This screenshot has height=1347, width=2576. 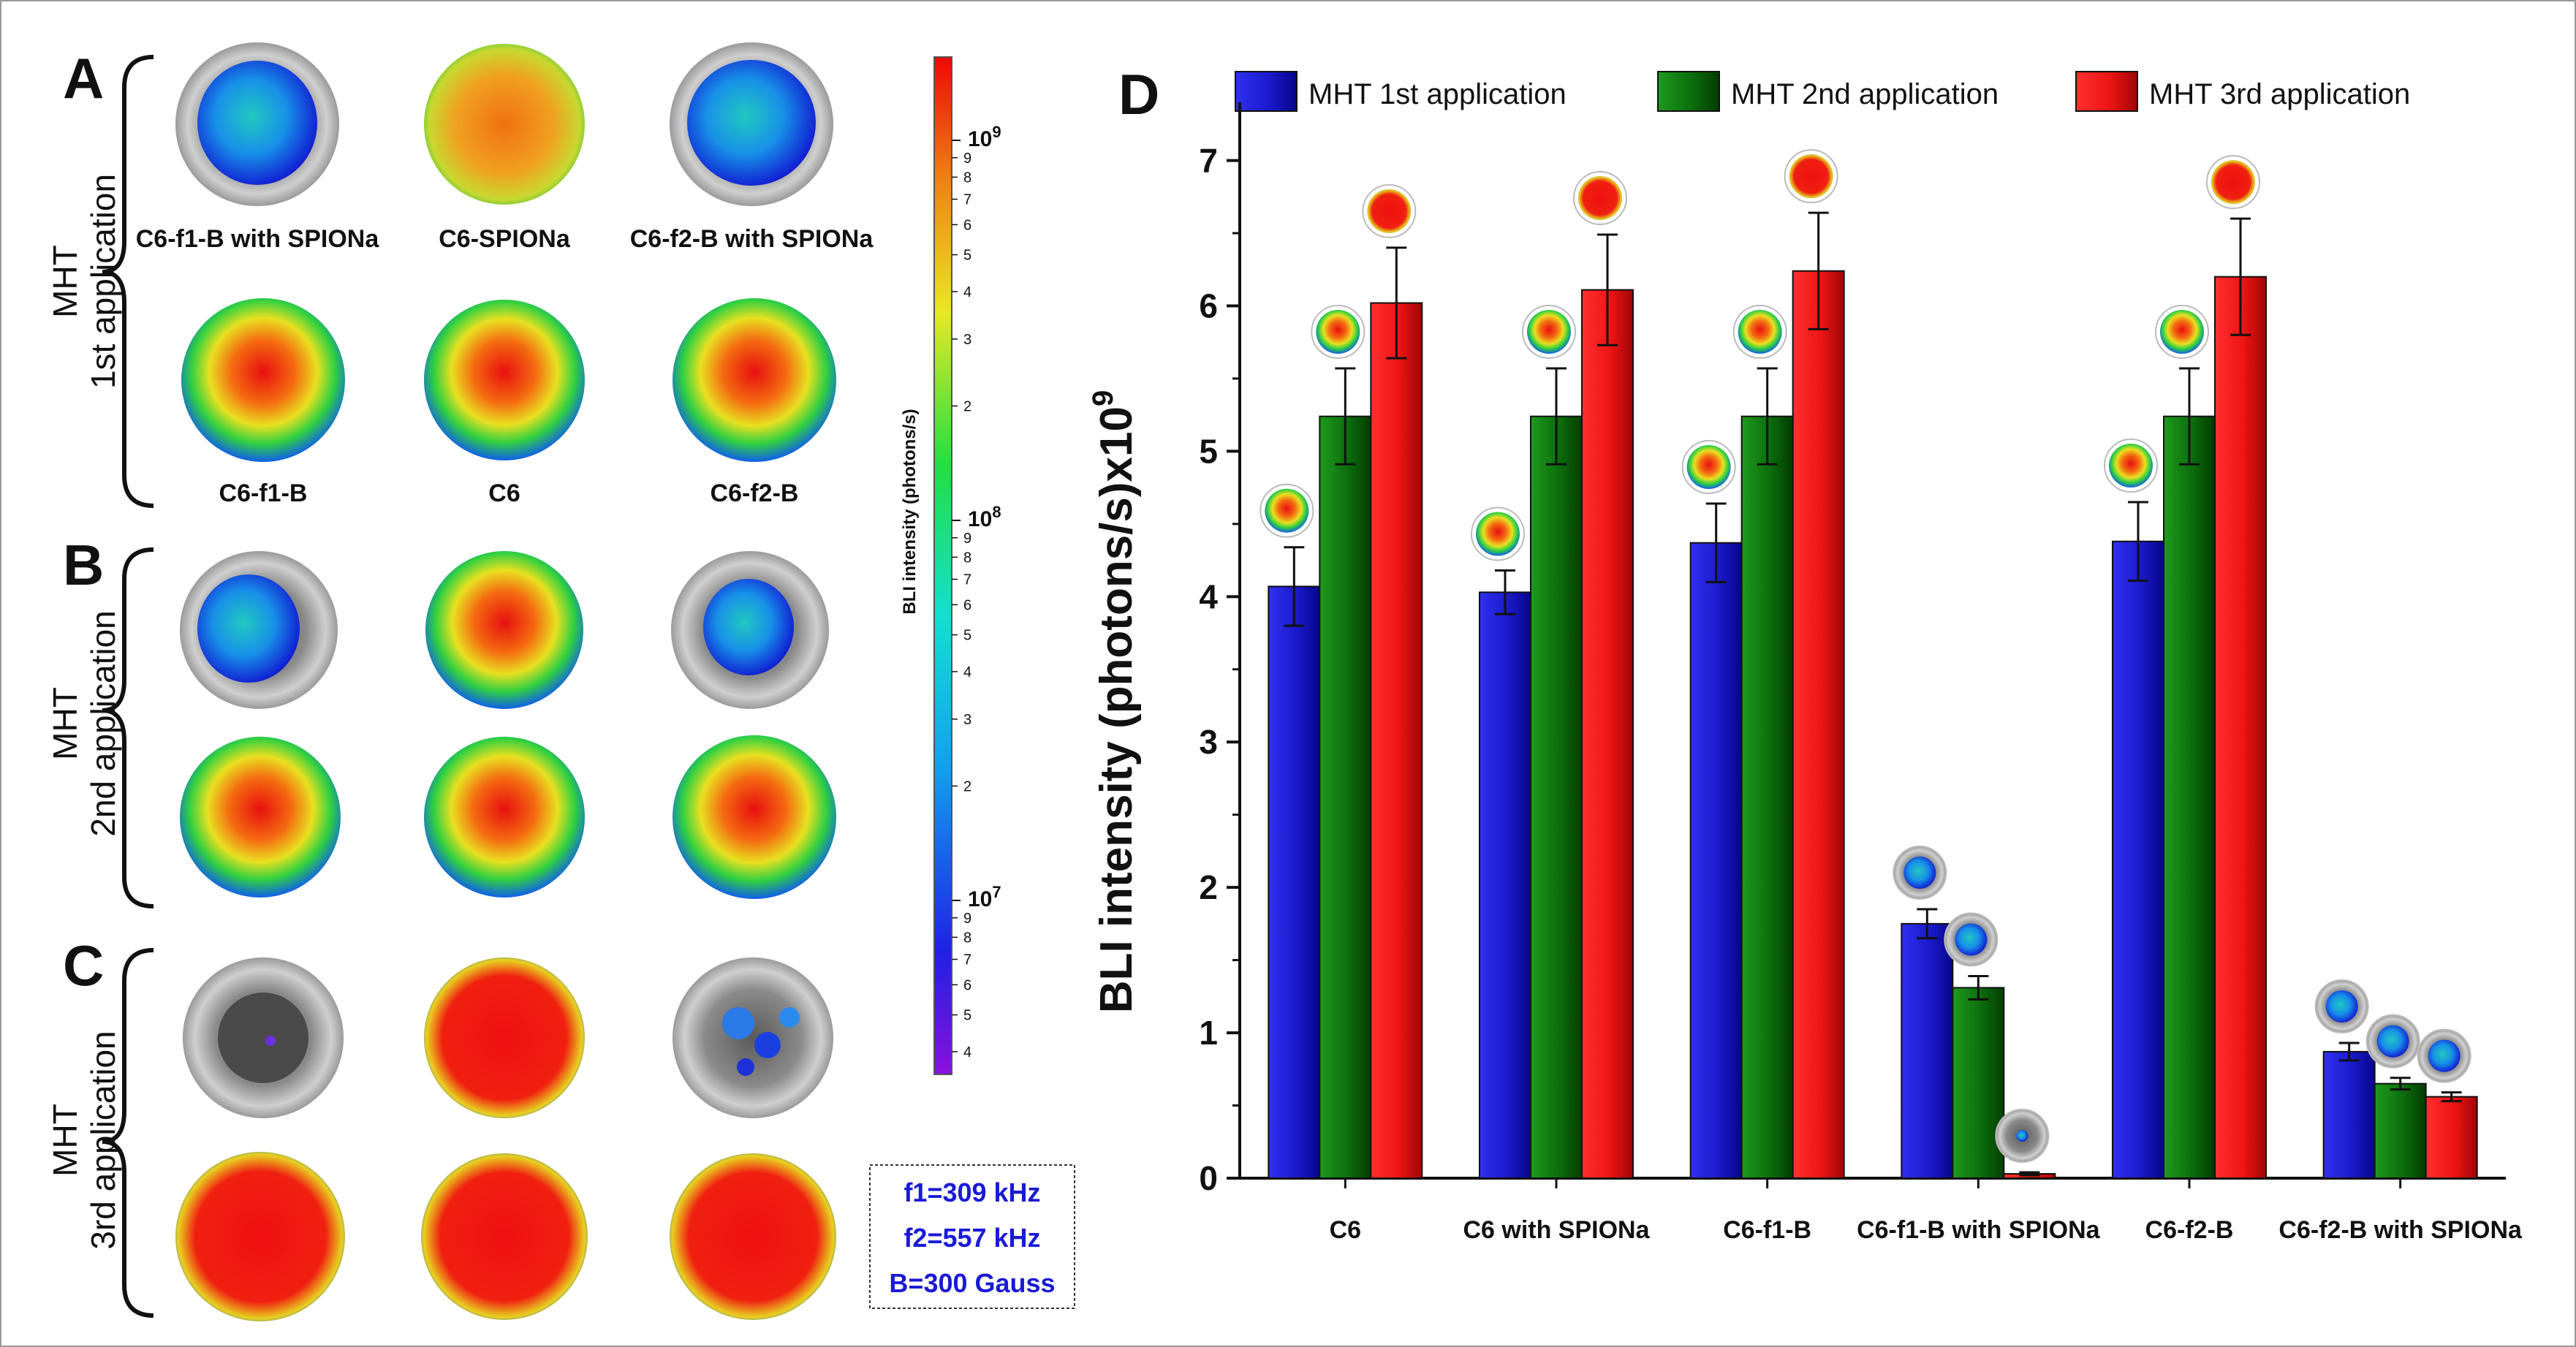 I want to click on colorbar-minor-label: 8, so click(x=967, y=558).